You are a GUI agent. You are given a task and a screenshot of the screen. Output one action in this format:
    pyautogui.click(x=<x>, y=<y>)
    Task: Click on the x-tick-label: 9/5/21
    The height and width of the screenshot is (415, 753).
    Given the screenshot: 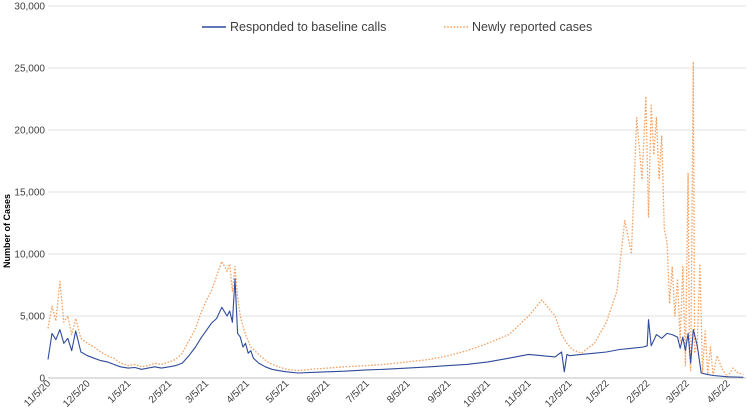 What is the action you would take?
    pyautogui.click(x=440, y=392)
    